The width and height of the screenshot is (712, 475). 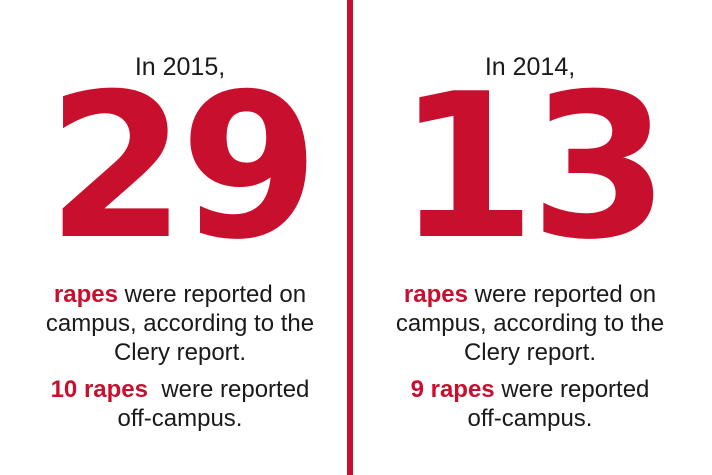 What do you see at coordinates (530, 67) in the screenshot?
I see `year-label-2014: In 2014,` at bounding box center [530, 67].